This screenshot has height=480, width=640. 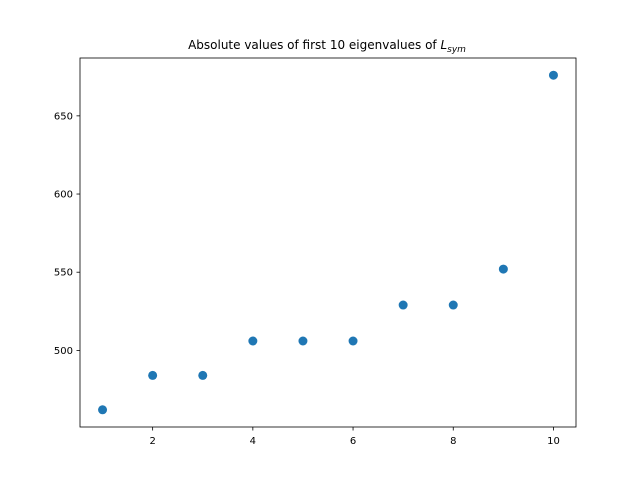 I want to click on y-tick-label: 550, so click(x=63, y=273).